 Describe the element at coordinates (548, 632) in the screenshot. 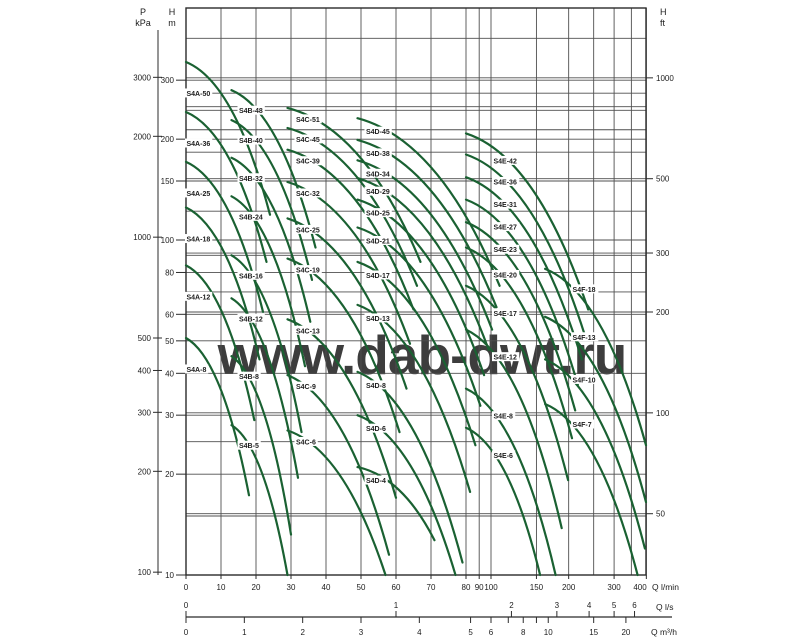

I see `flow-m3h-tick-label: 10` at that location.